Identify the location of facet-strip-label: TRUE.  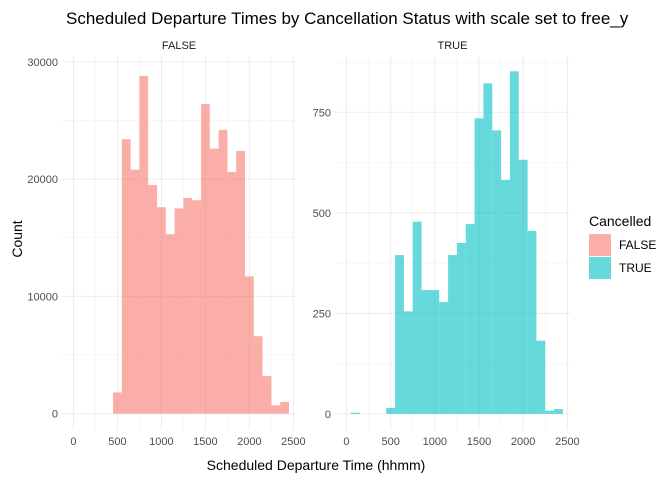
(453, 46).